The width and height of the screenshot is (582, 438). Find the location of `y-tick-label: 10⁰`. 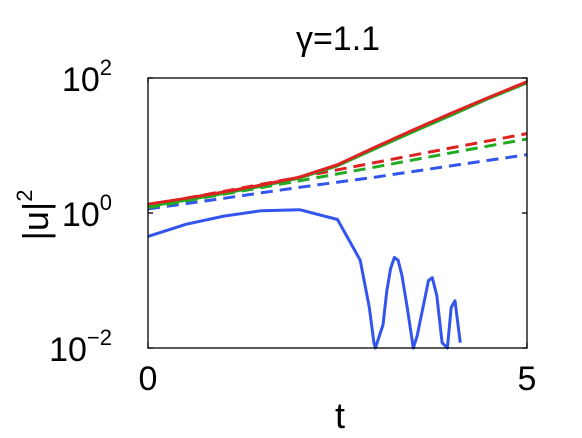

y-tick-label: 10⁰ is located at coordinates (87, 212).